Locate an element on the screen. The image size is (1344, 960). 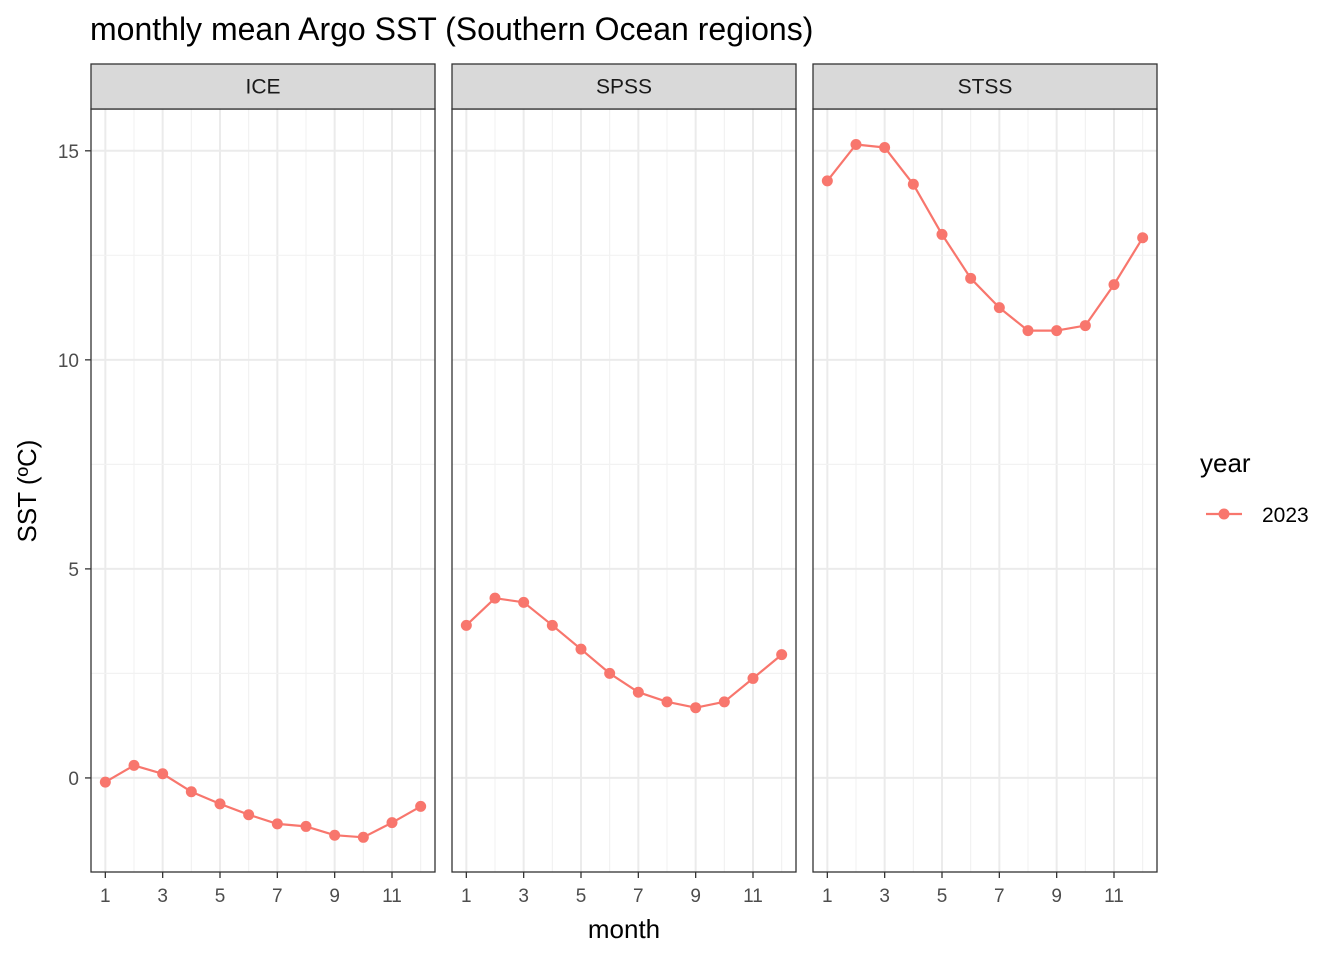
legend-label-2023: 2023 is located at coordinates (1285, 515).